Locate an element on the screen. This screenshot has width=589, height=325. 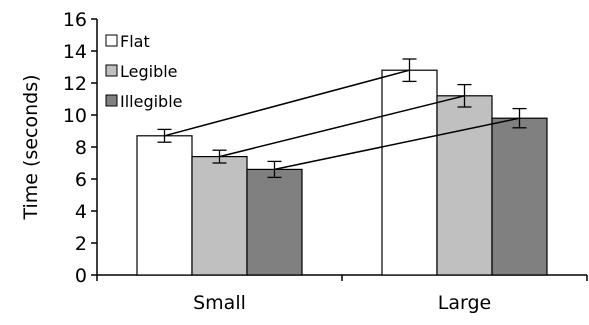
y-tick-label: 10 is located at coordinates (75, 116).